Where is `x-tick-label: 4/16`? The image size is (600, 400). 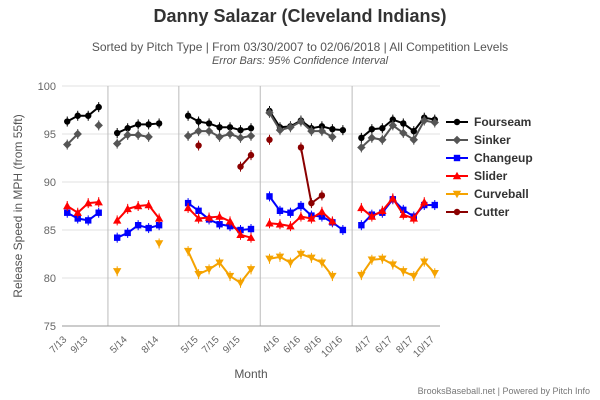 x-tick-label: 4/16 is located at coordinates (272, 345).